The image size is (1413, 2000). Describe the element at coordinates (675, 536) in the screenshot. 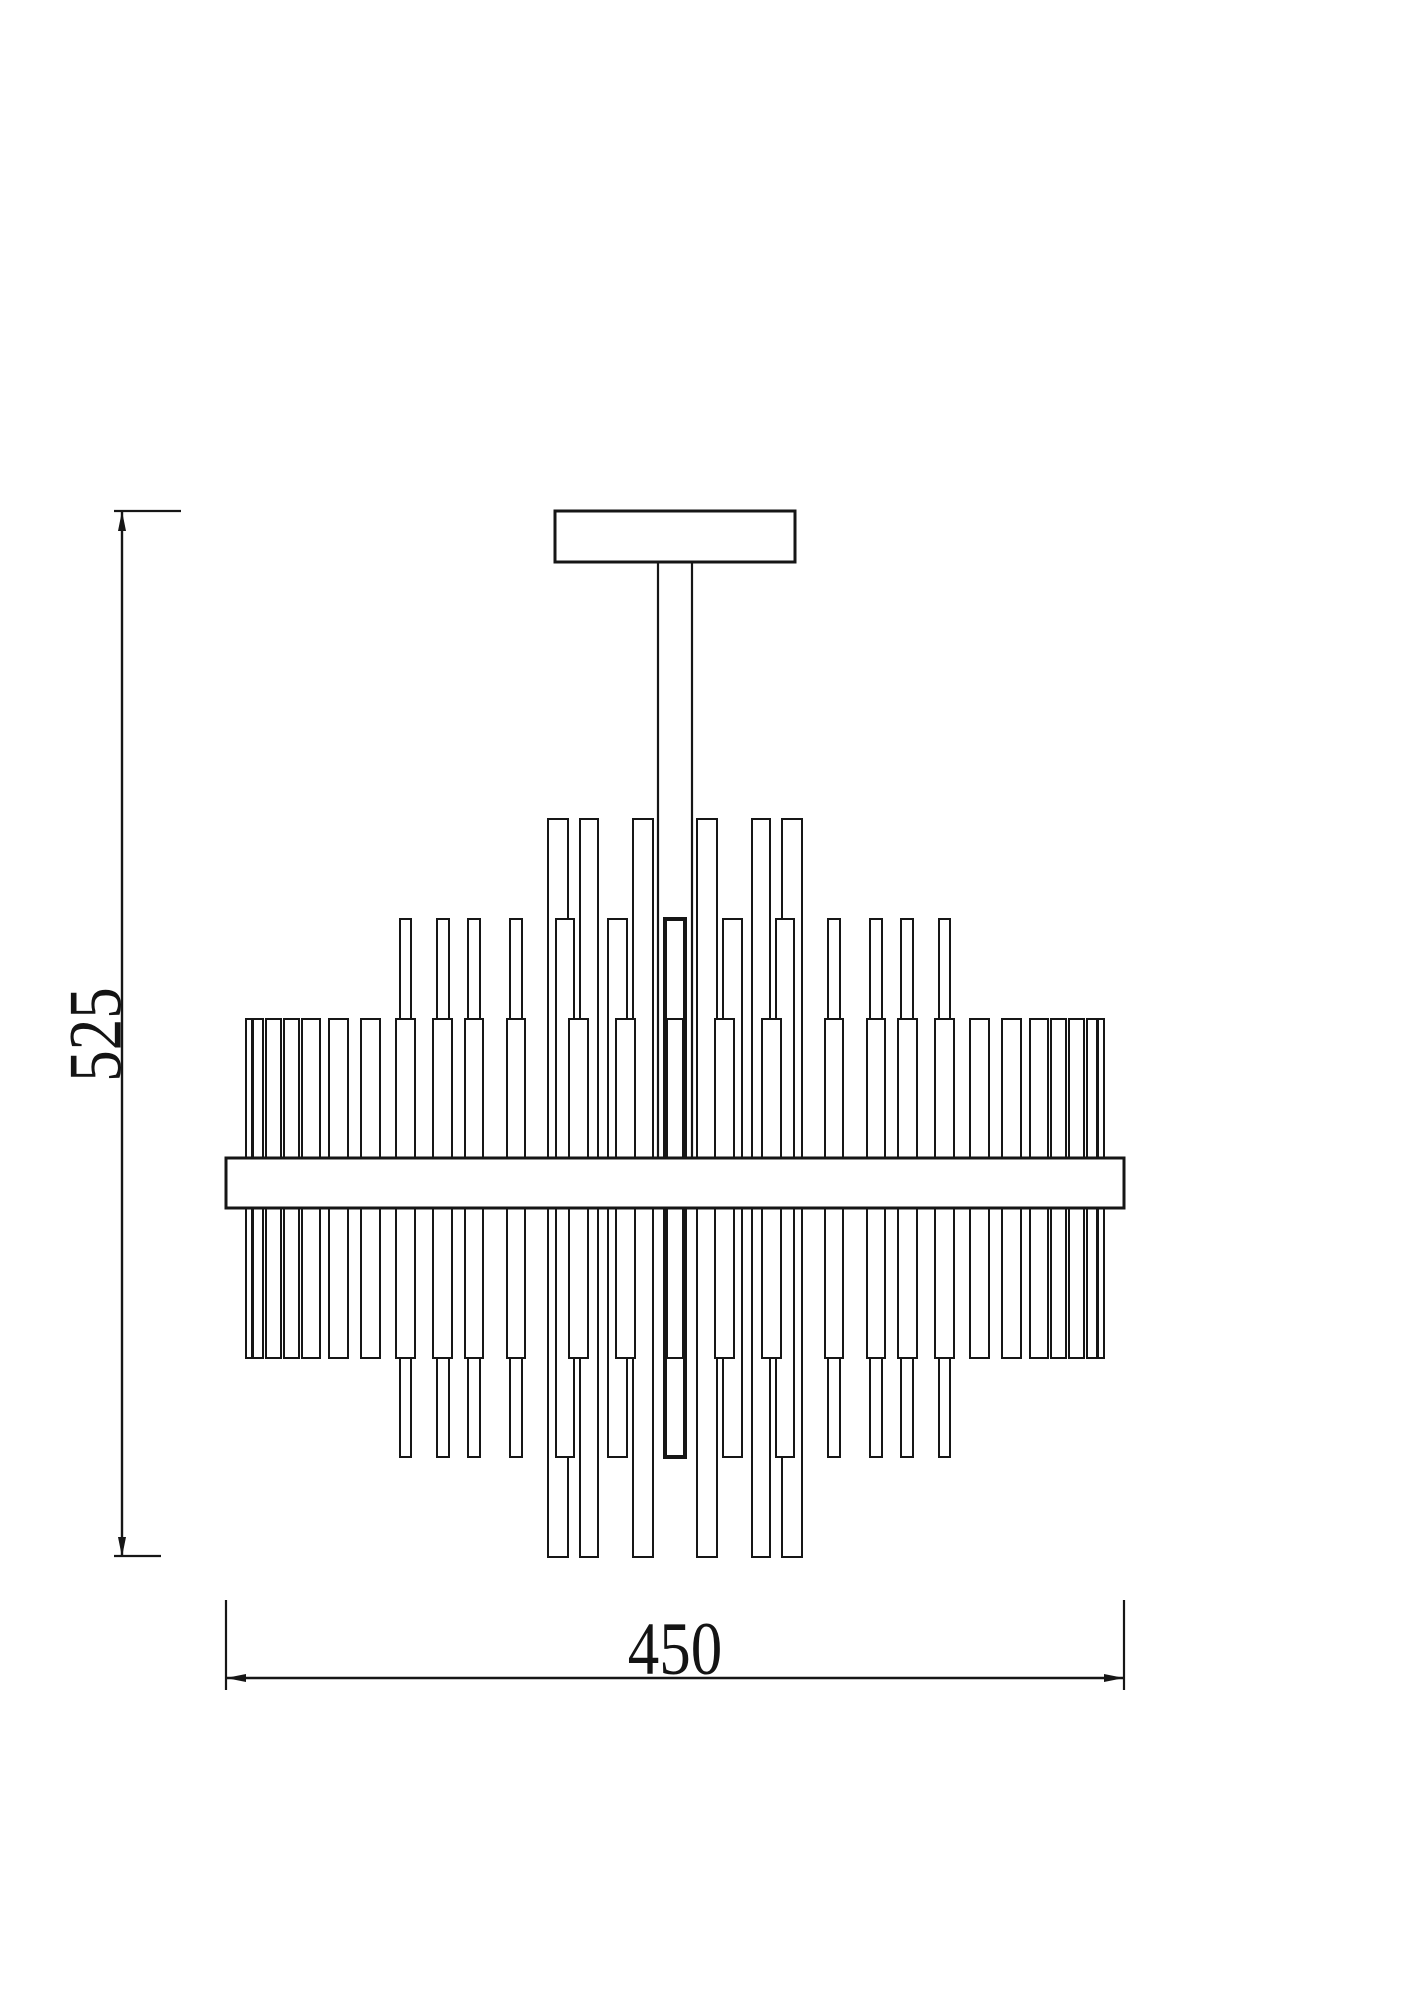

I see `ceiling-canopy` at that location.